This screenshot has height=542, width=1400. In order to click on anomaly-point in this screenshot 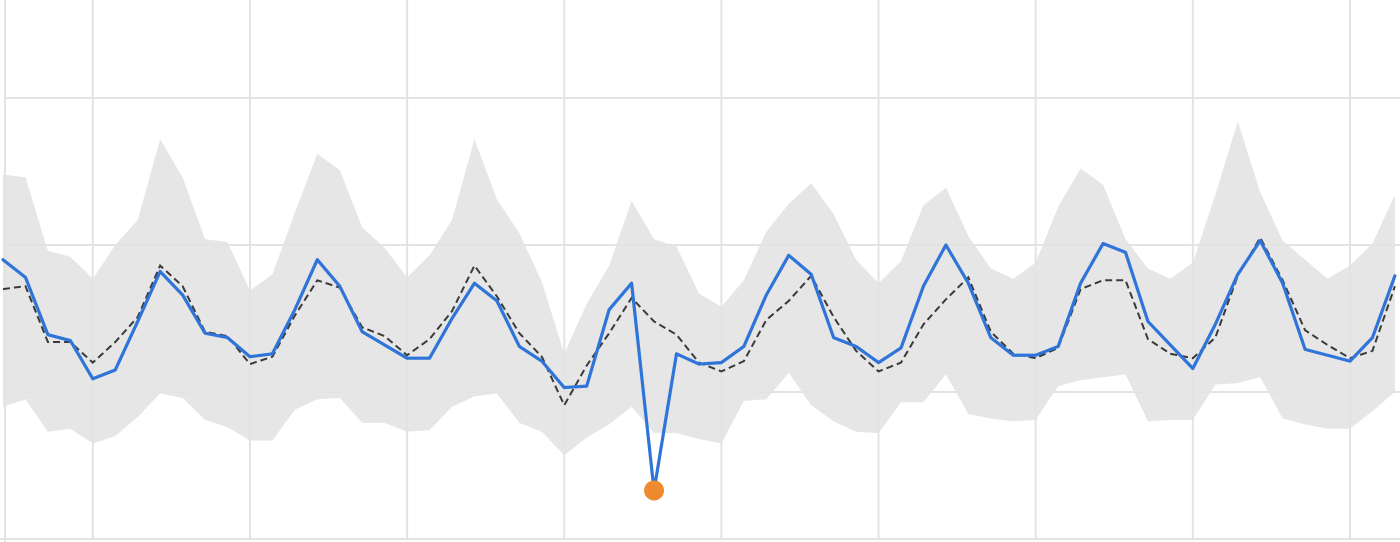, I will do `click(654, 490)`.